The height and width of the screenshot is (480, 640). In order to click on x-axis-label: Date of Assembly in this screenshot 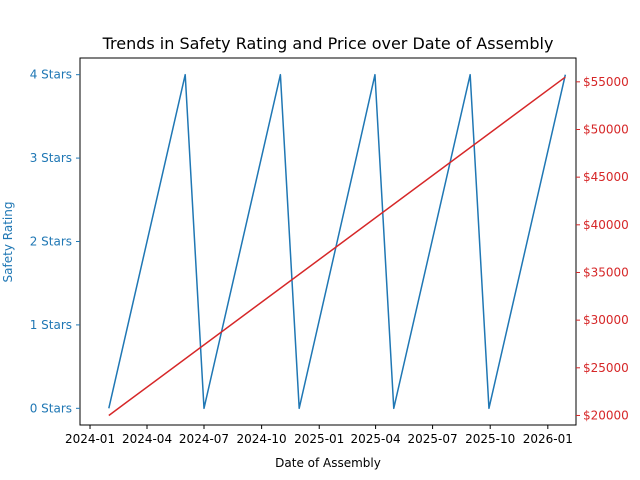, I will do `click(328, 463)`.